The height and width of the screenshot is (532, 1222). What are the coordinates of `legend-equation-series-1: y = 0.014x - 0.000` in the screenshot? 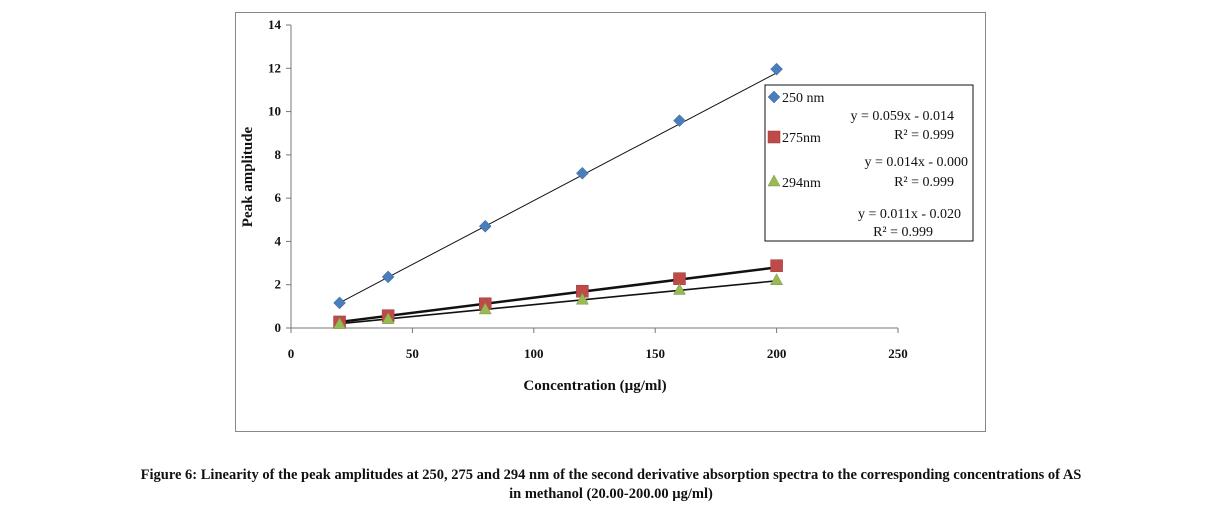 It's located at (916, 162).